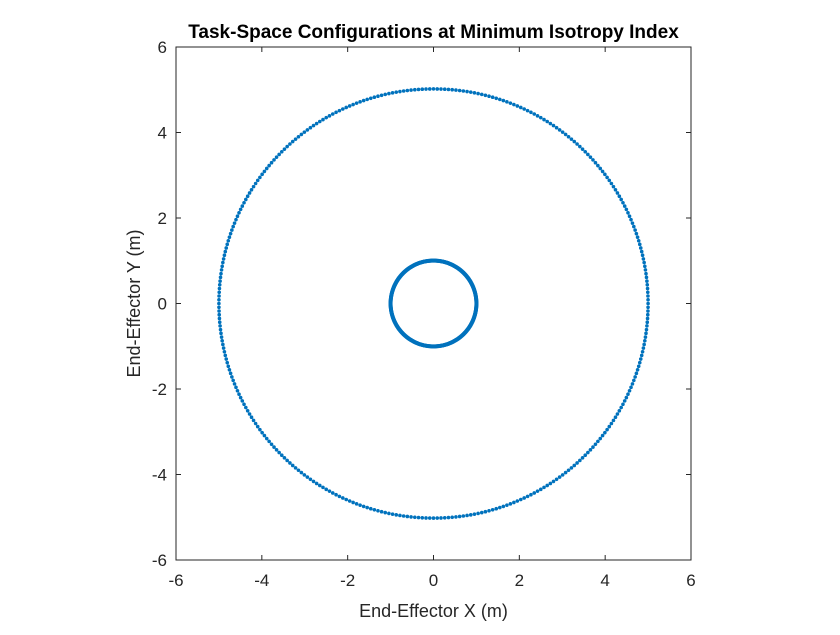  I want to click on y-tick-label: 6, so click(162, 47).